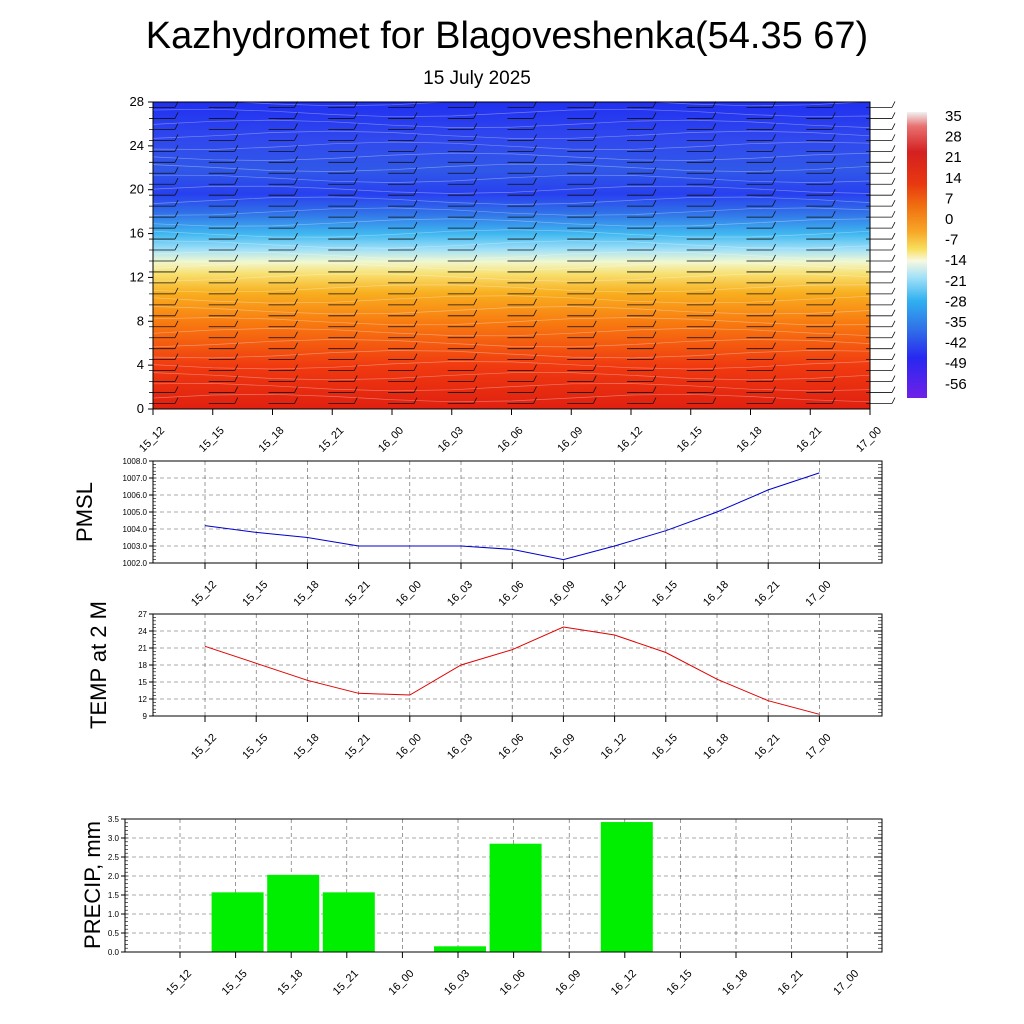  What do you see at coordinates (951, 240) in the screenshot?
I see `colorbar-label: -7` at bounding box center [951, 240].